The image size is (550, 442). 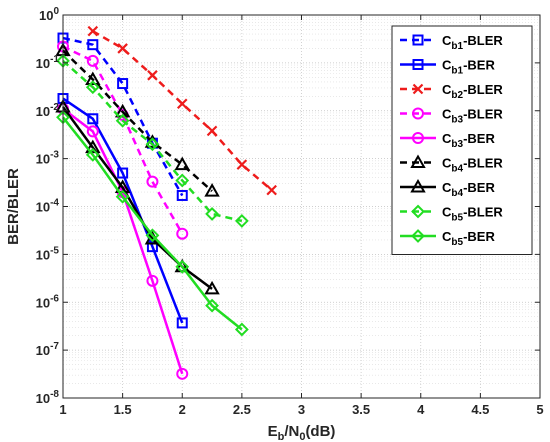 What do you see at coordinates (56, 11) in the screenshot?
I see `y-tick-exponent: 0` at bounding box center [56, 11].